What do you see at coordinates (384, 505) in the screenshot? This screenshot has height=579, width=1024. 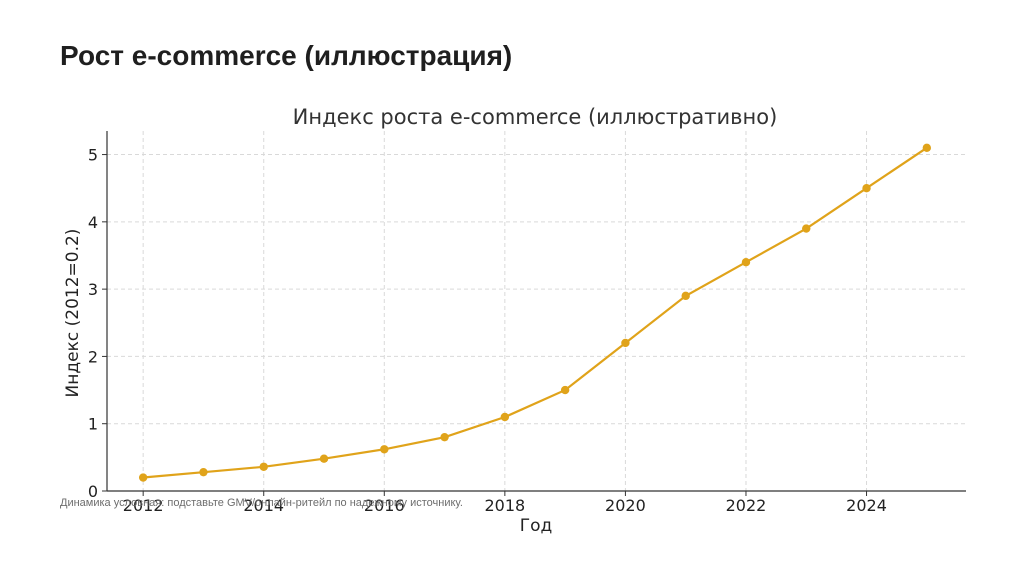 I see `x-tick-label: 2016` at bounding box center [384, 505].